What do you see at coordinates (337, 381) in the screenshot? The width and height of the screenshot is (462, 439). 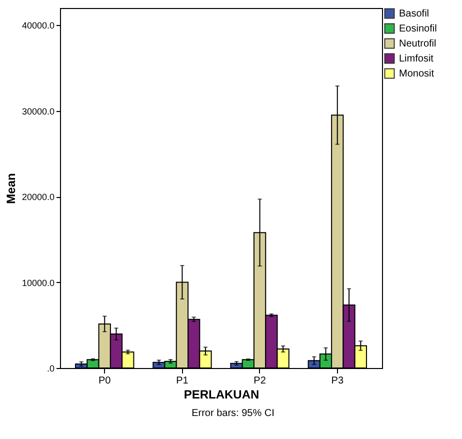 I see `x-tick-label: P3` at bounding box center [337, 381].